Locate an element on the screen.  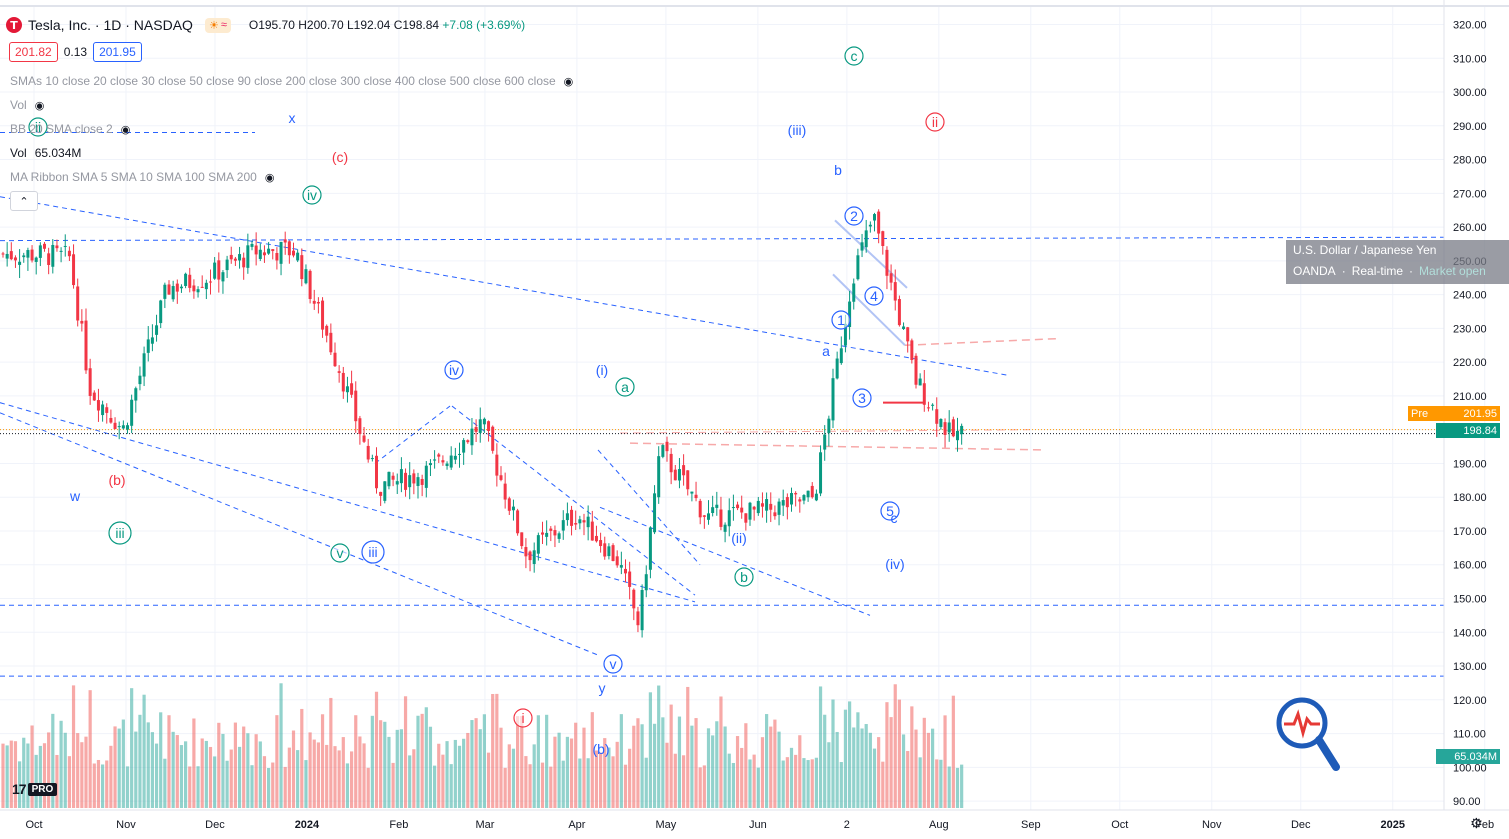
wave-label: 1 is located at coordinates (841, 320).